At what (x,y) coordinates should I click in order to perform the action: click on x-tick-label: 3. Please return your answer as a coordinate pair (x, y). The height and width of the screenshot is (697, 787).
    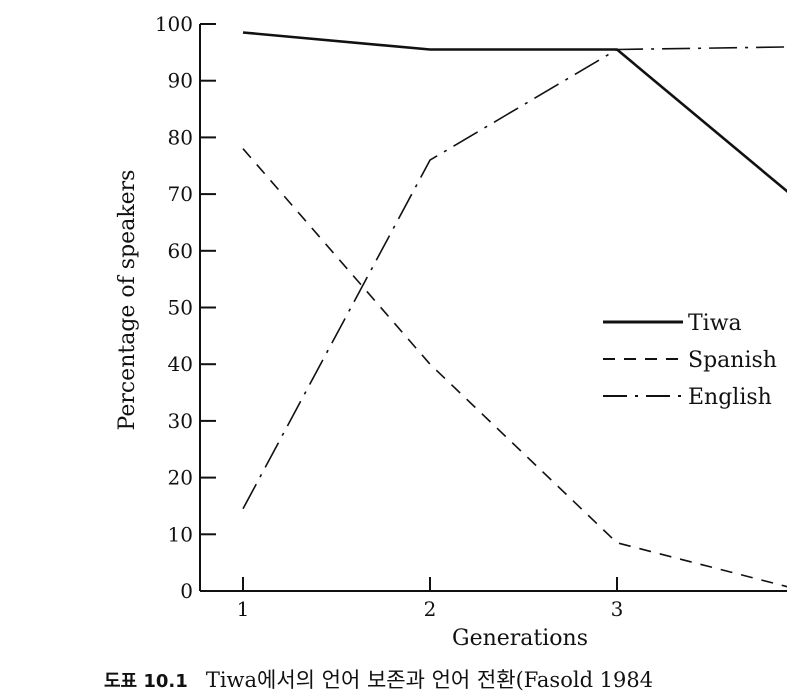
    Looking at the image, I should click on (617, 609).